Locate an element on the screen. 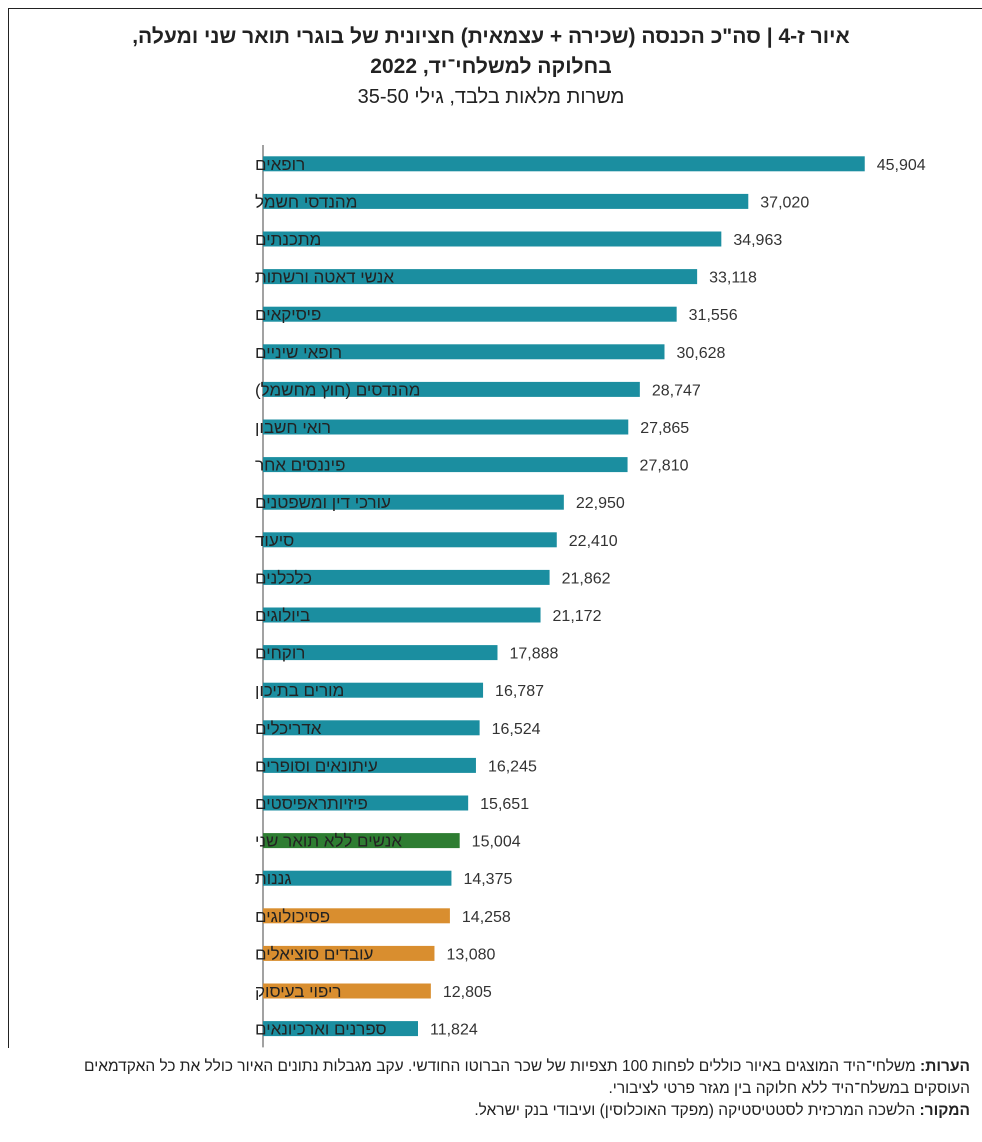  category-label: רואי חשבון is located at coordinates (293, 427).